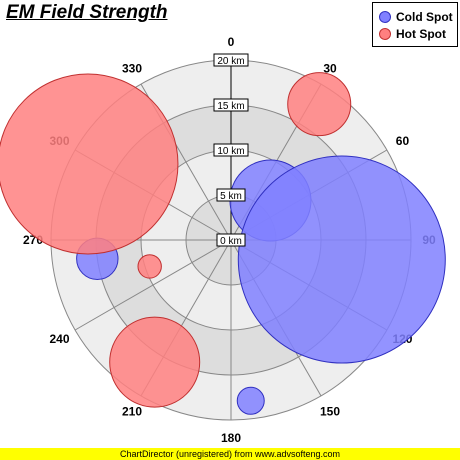 The image size is (460, 460). What do you see at coordinates (385, 34) in the screenshot?
I see `legend-swatch-hot-spot` at bounding box center [385, 34].